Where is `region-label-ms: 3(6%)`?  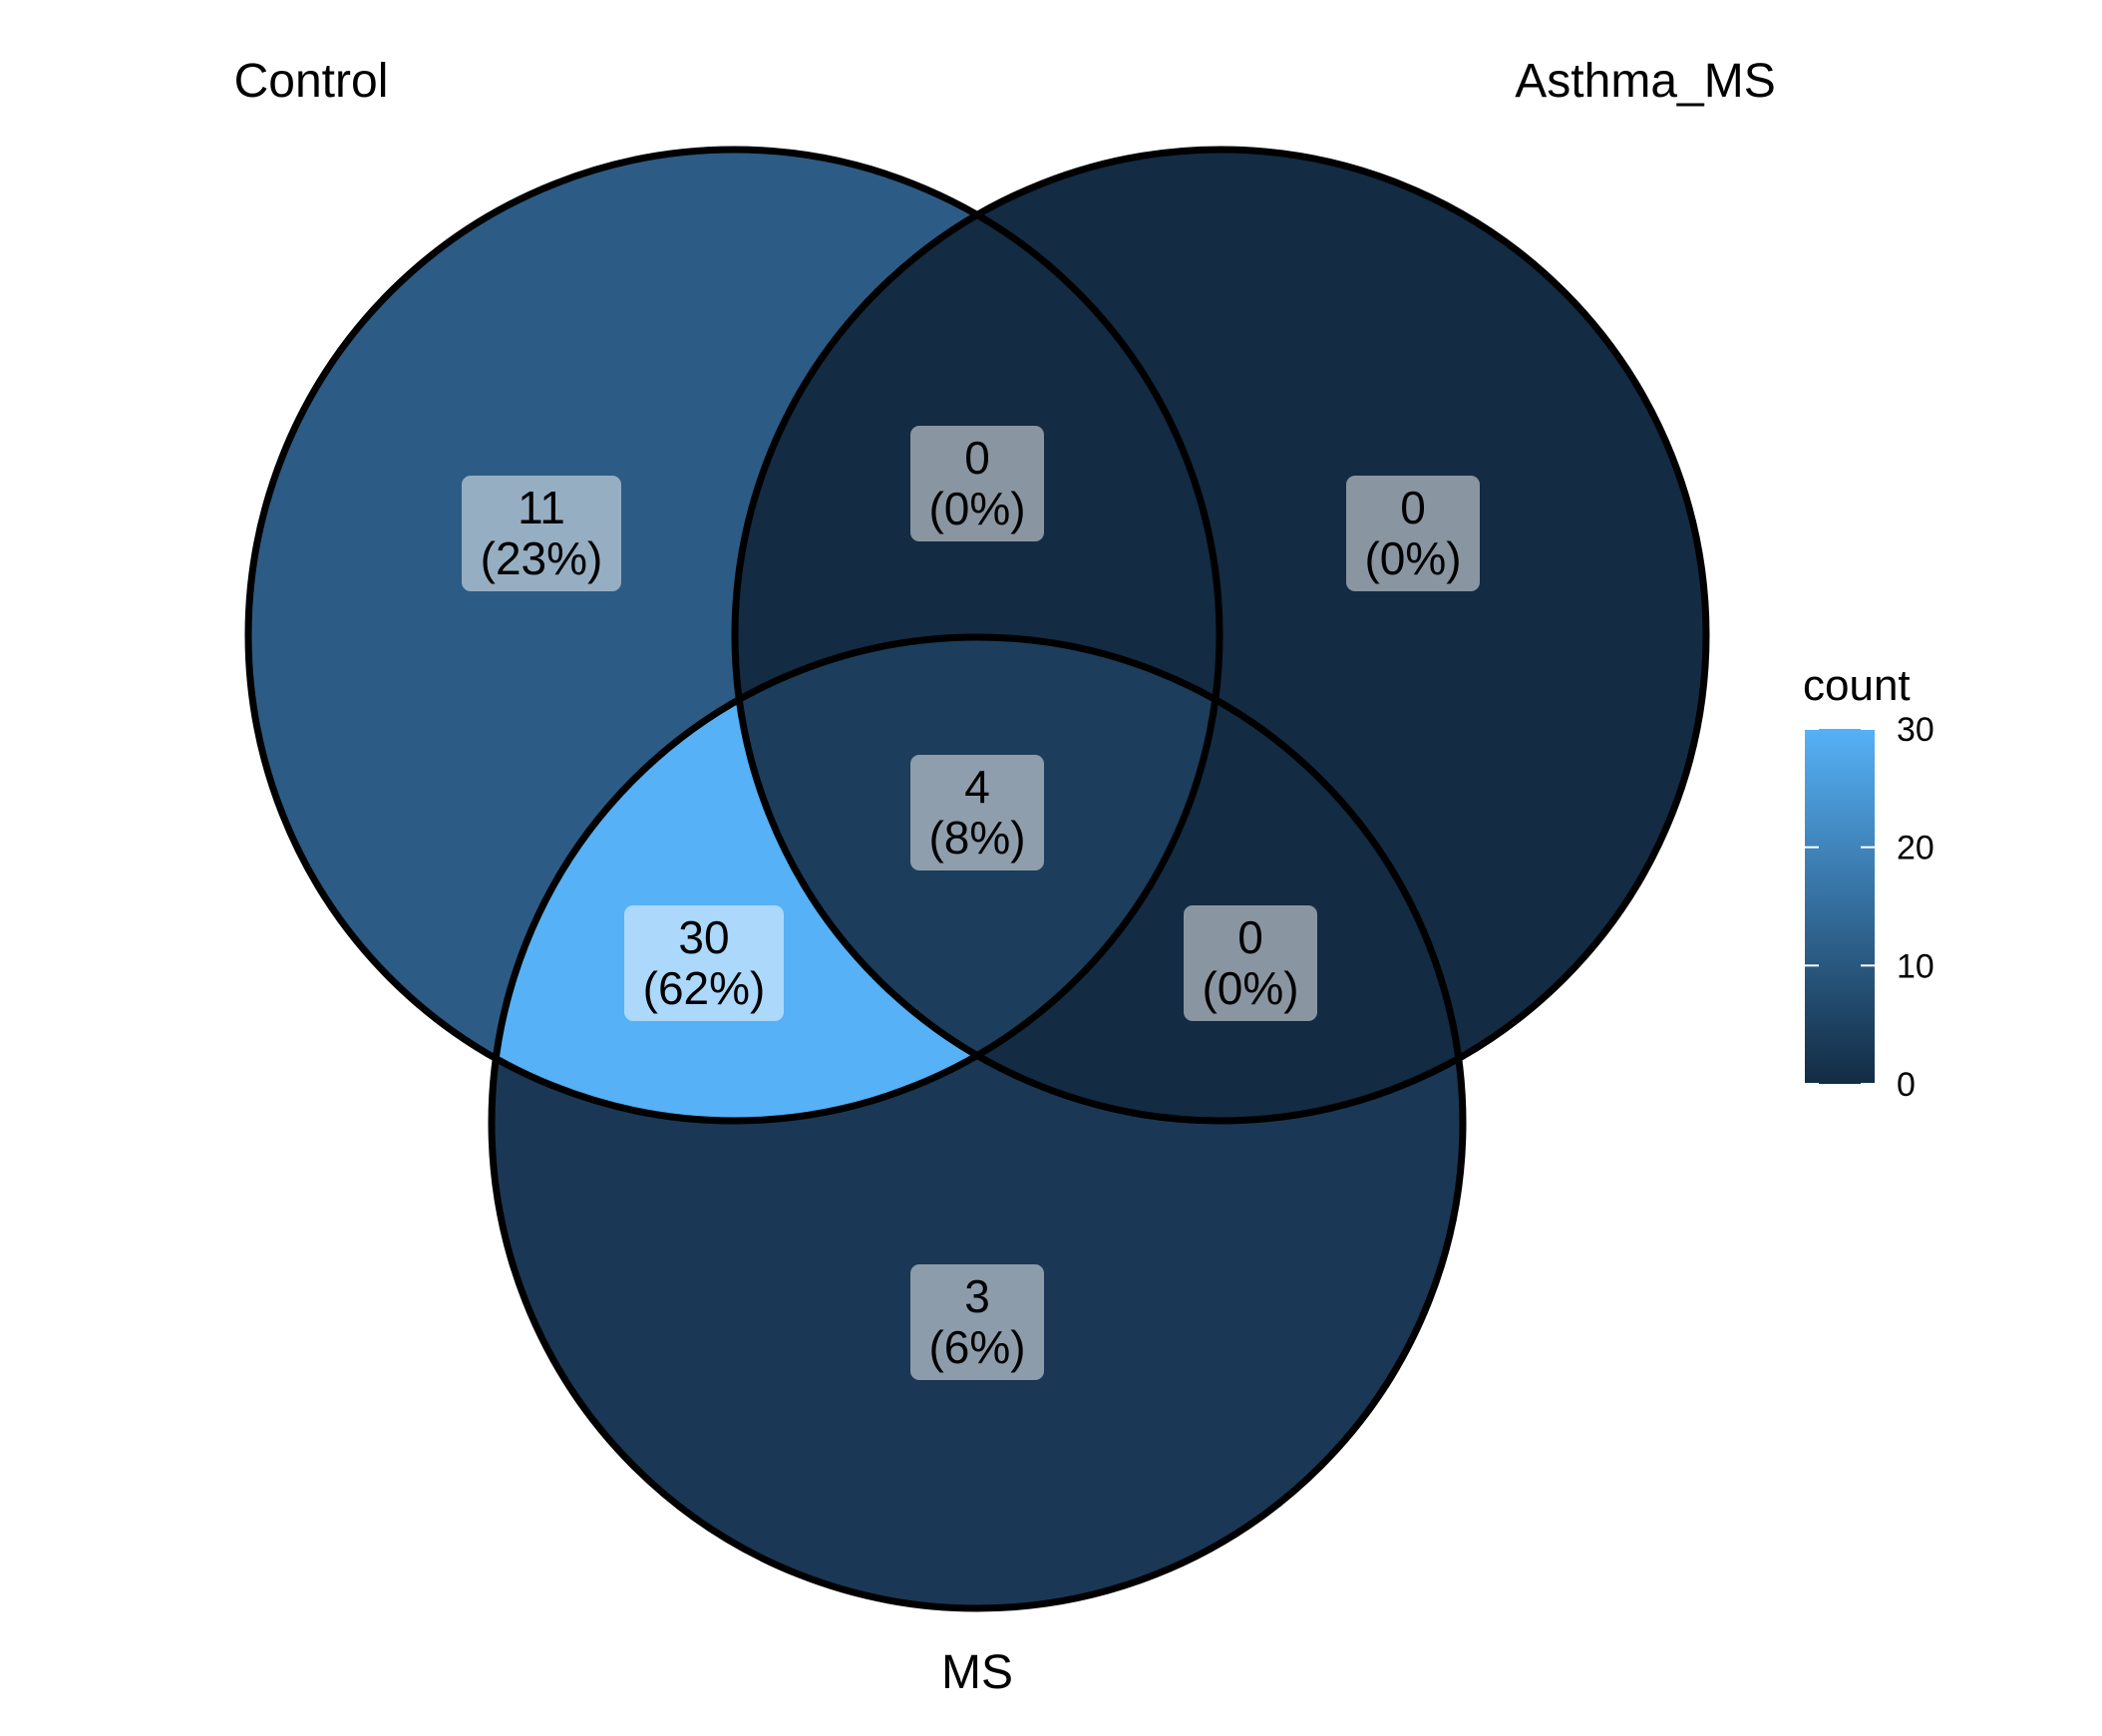 region-label-ms: 3(6%) is located at coordinates (977, 1322).